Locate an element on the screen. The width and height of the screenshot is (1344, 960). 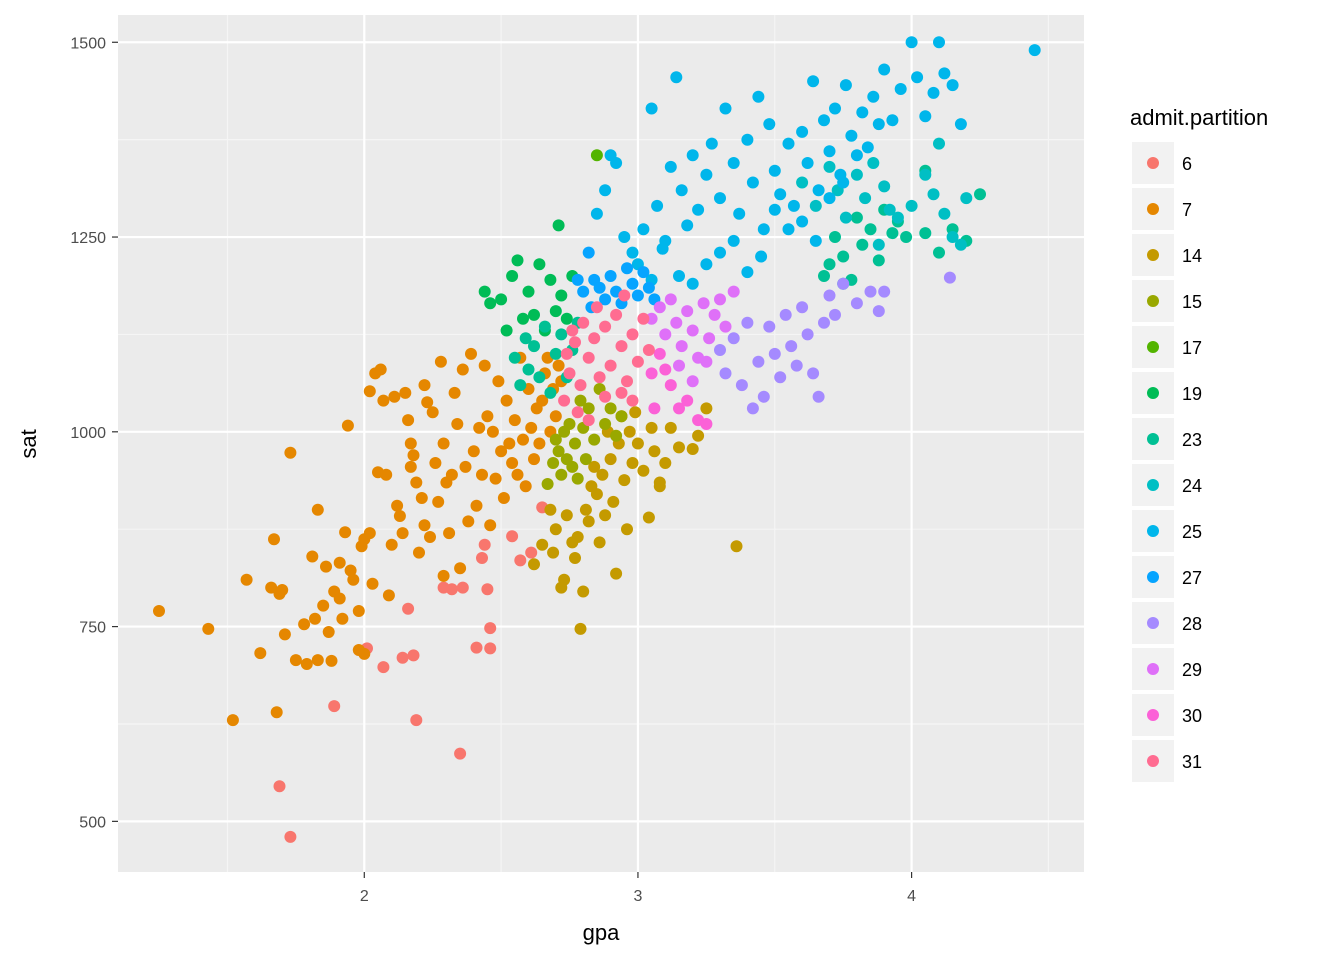
legend-item-28: 28 is located at coordinates (1167, 623).